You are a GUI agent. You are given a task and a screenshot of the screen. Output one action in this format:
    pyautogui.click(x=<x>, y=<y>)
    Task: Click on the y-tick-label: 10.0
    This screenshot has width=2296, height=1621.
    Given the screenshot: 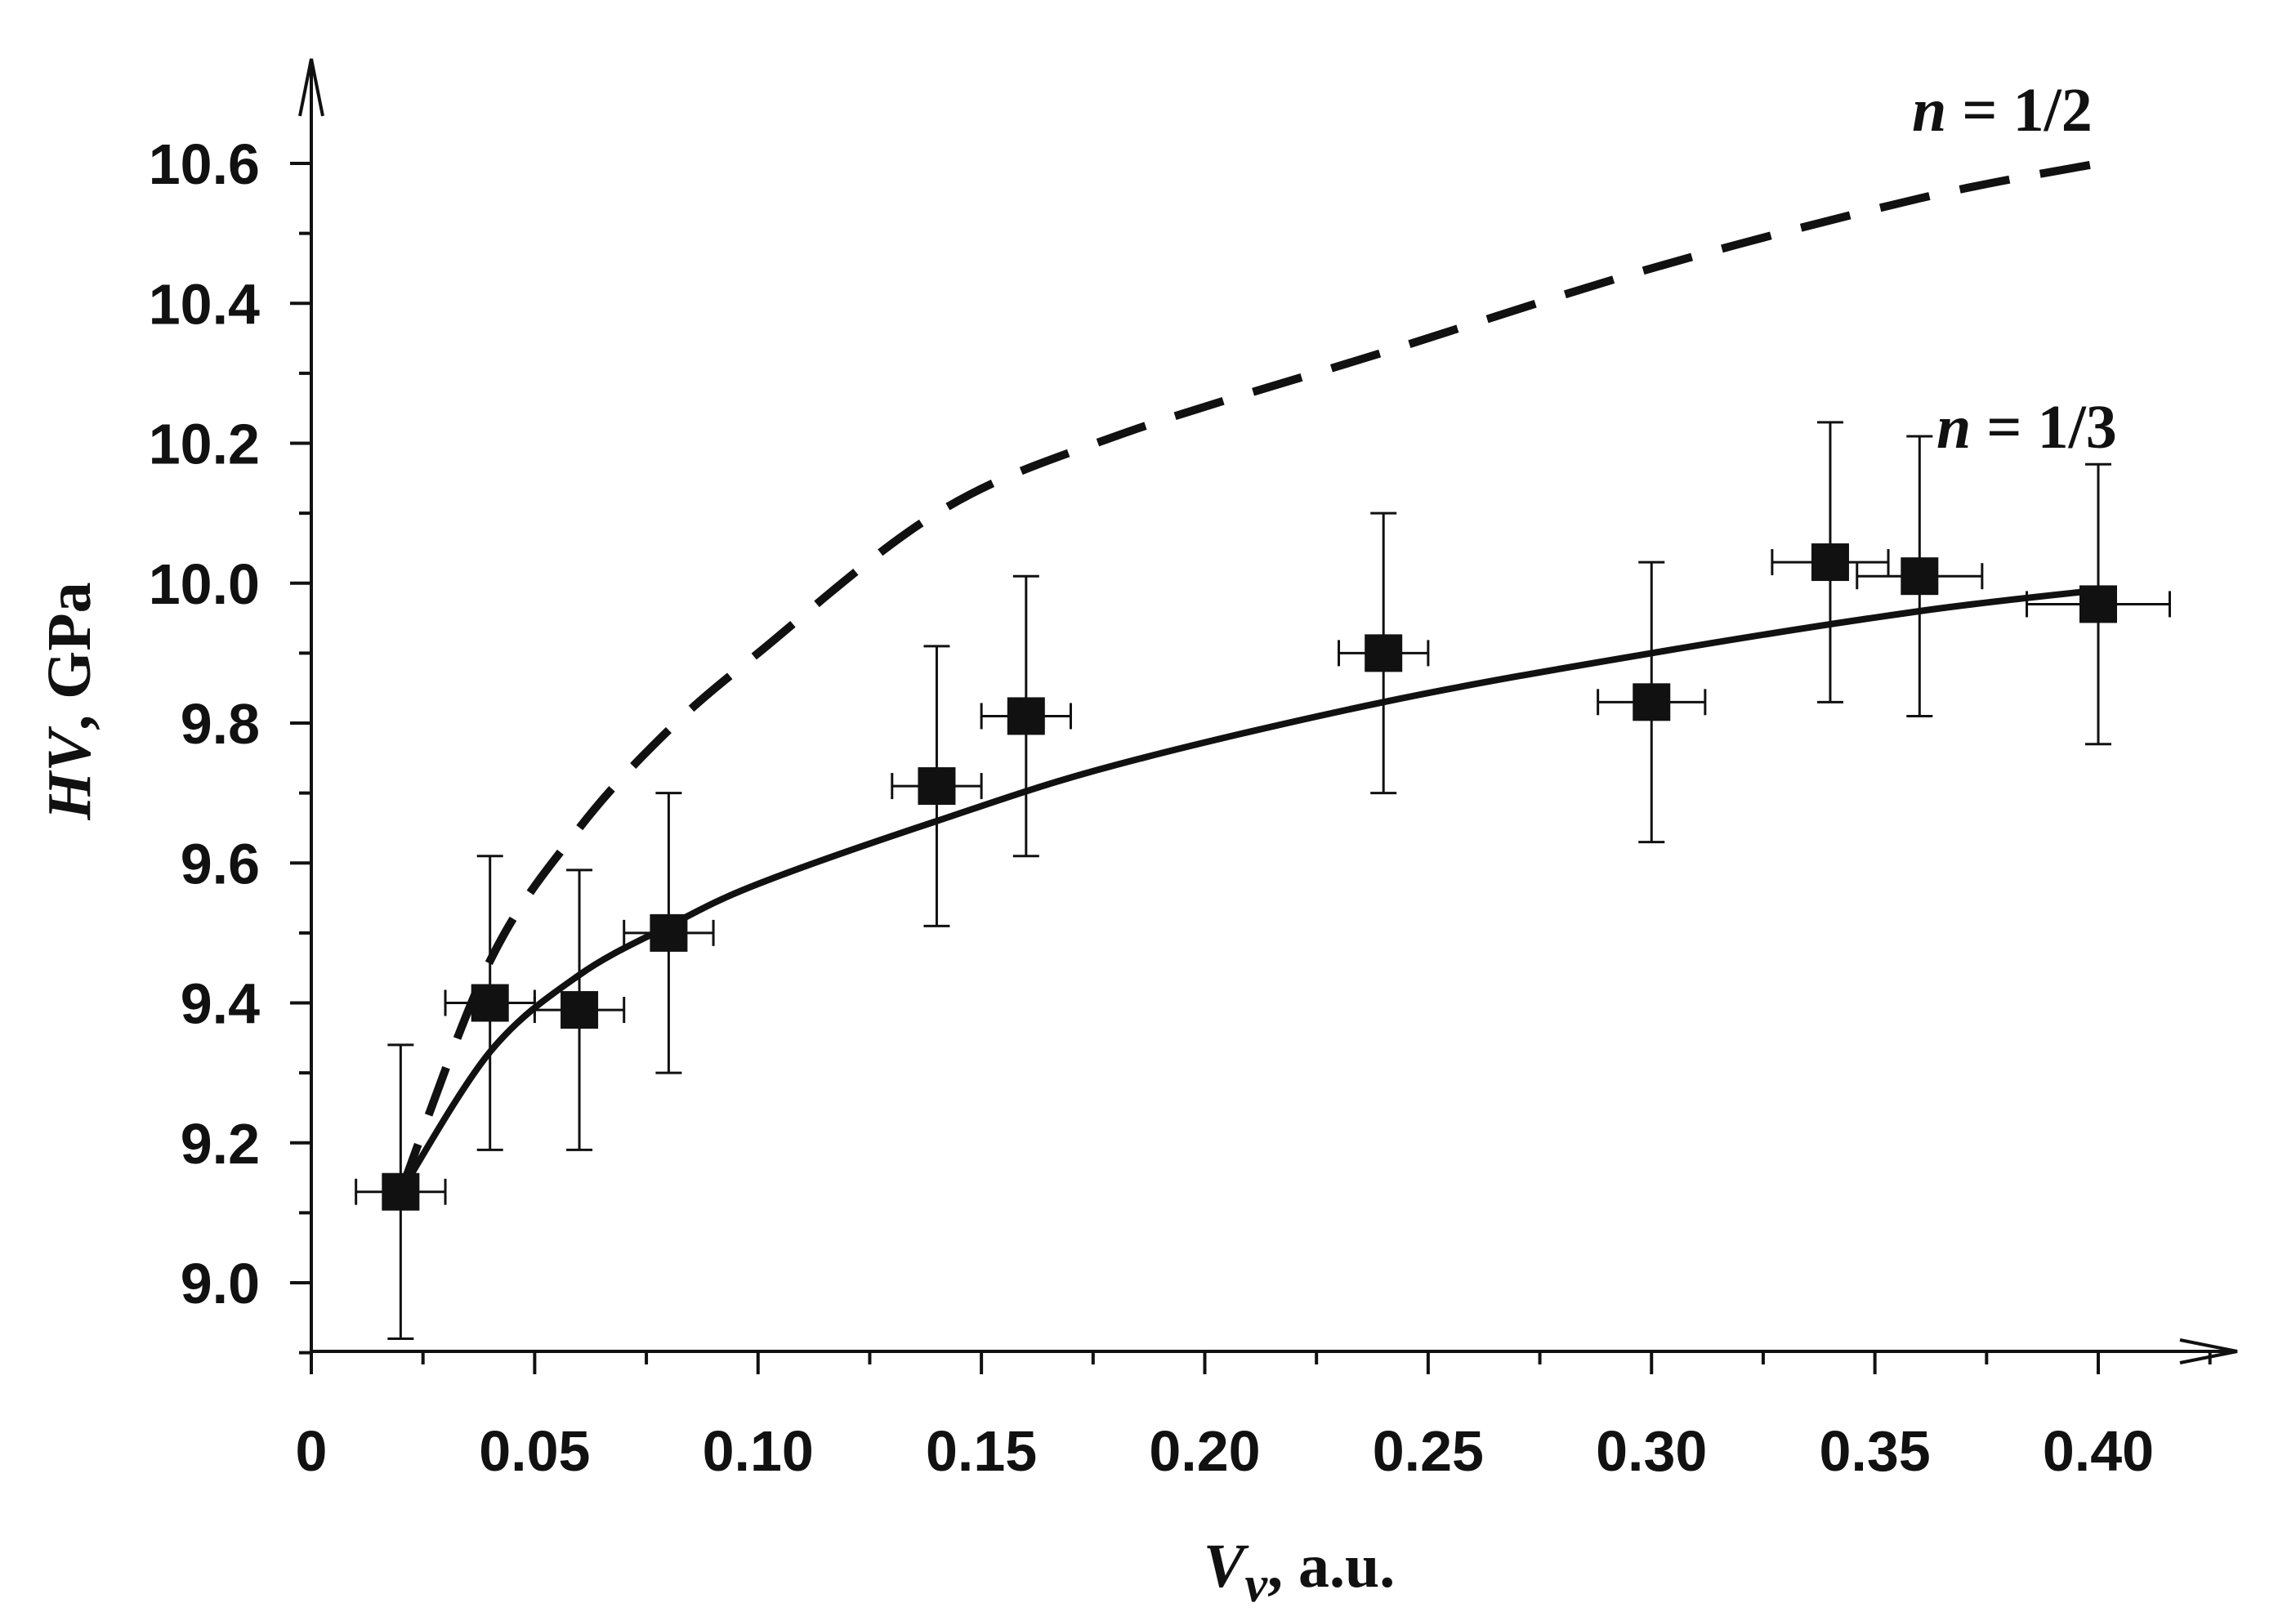 What is the action you would take?
    pyautogui.click(x=204, y=584)
    